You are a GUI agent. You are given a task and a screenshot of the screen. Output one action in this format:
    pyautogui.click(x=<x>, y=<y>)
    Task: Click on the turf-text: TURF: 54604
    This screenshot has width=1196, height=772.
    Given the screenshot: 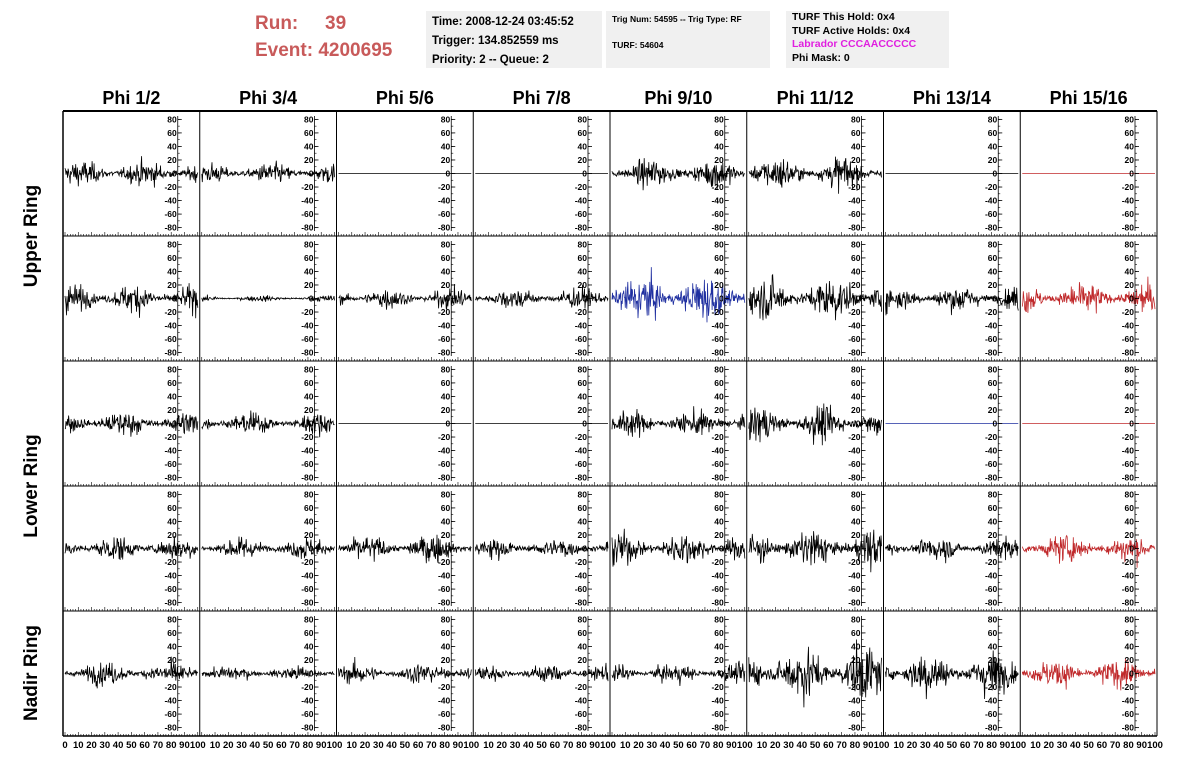 What is the action you would take?
    pyautogui.click(x=638, y=45)
    